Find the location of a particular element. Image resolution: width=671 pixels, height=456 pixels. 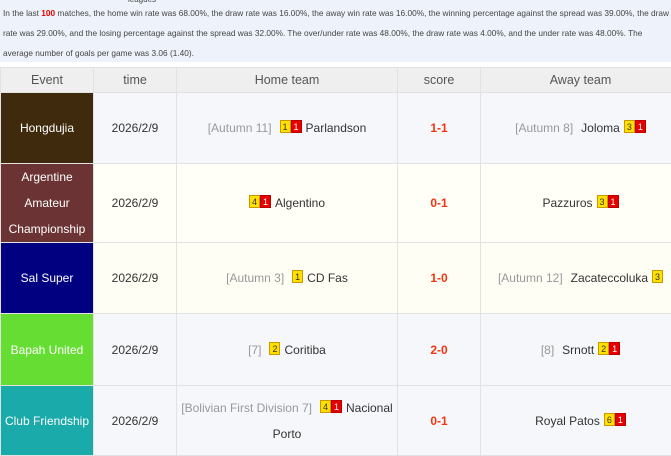

home-team-name: Parlandson is located at coordinates (336, 128).